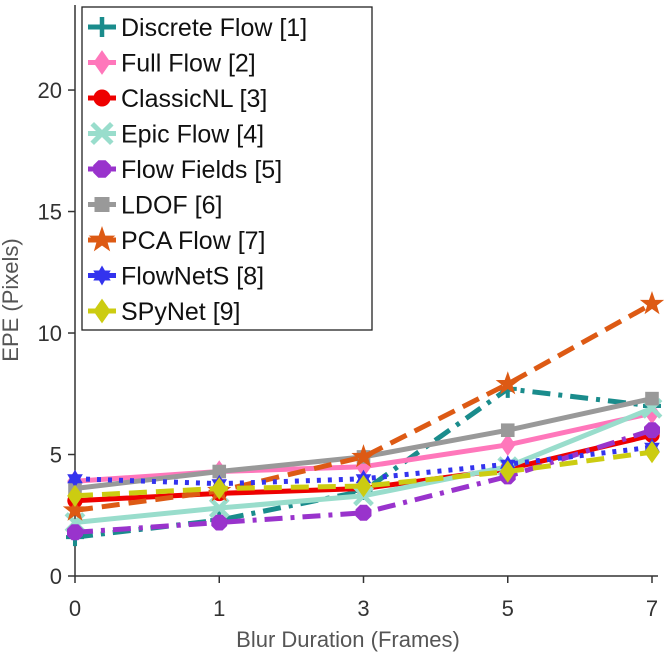  Describe the element at coordinates (56, 455) in the screenshot. I see `y-tick-label: 5` at that location.